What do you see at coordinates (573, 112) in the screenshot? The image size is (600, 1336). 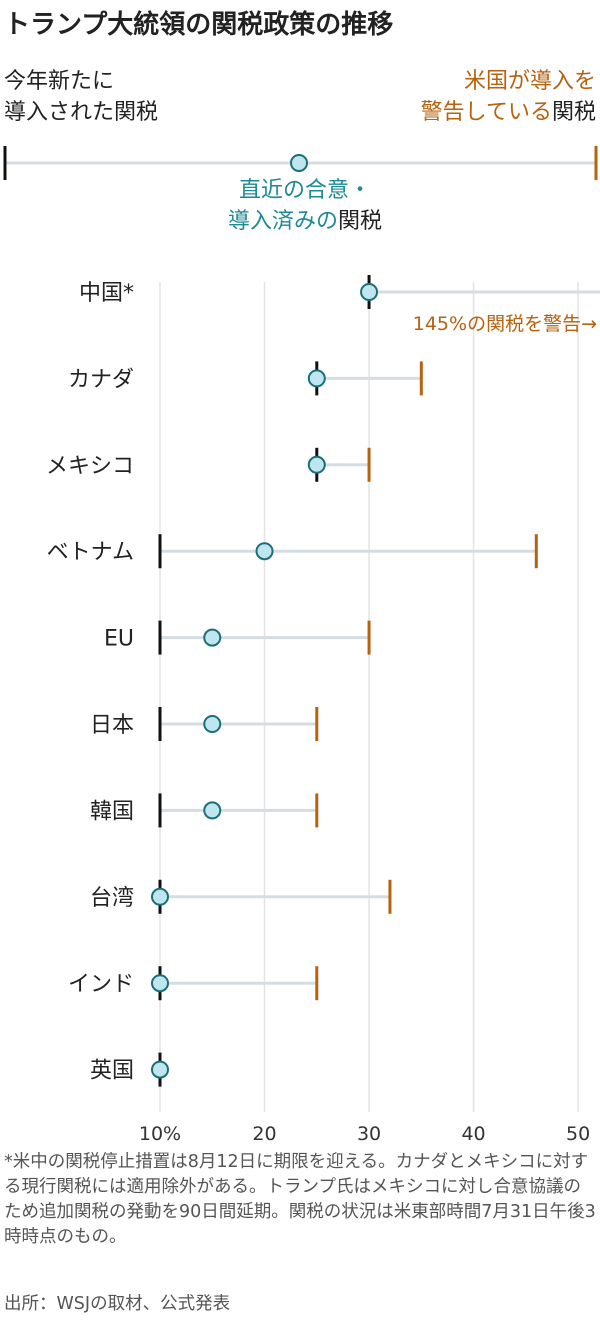 I see `legend-threat-line2-plain: 関税` at bounding box center [573, 112].